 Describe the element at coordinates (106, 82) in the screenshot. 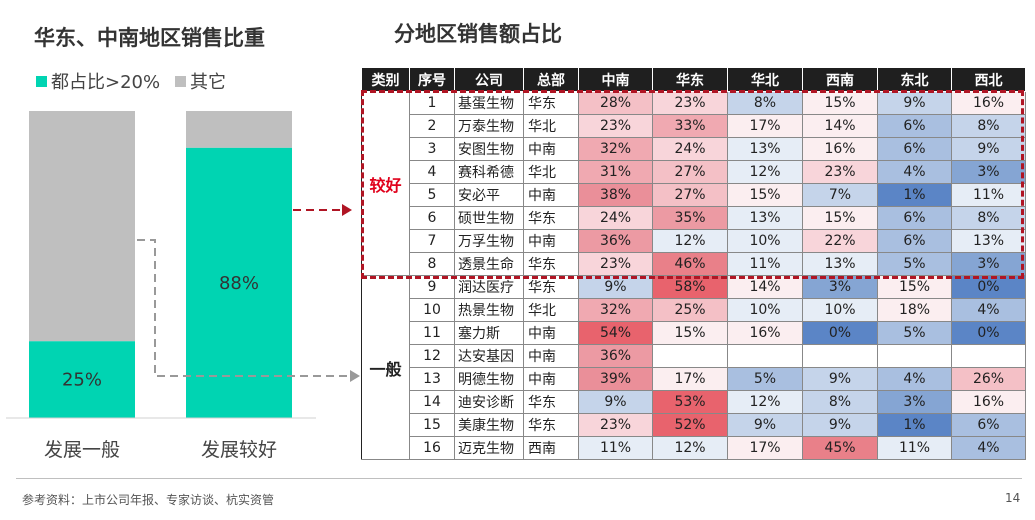

I see `legend-label: 都占比>20%` at that location.